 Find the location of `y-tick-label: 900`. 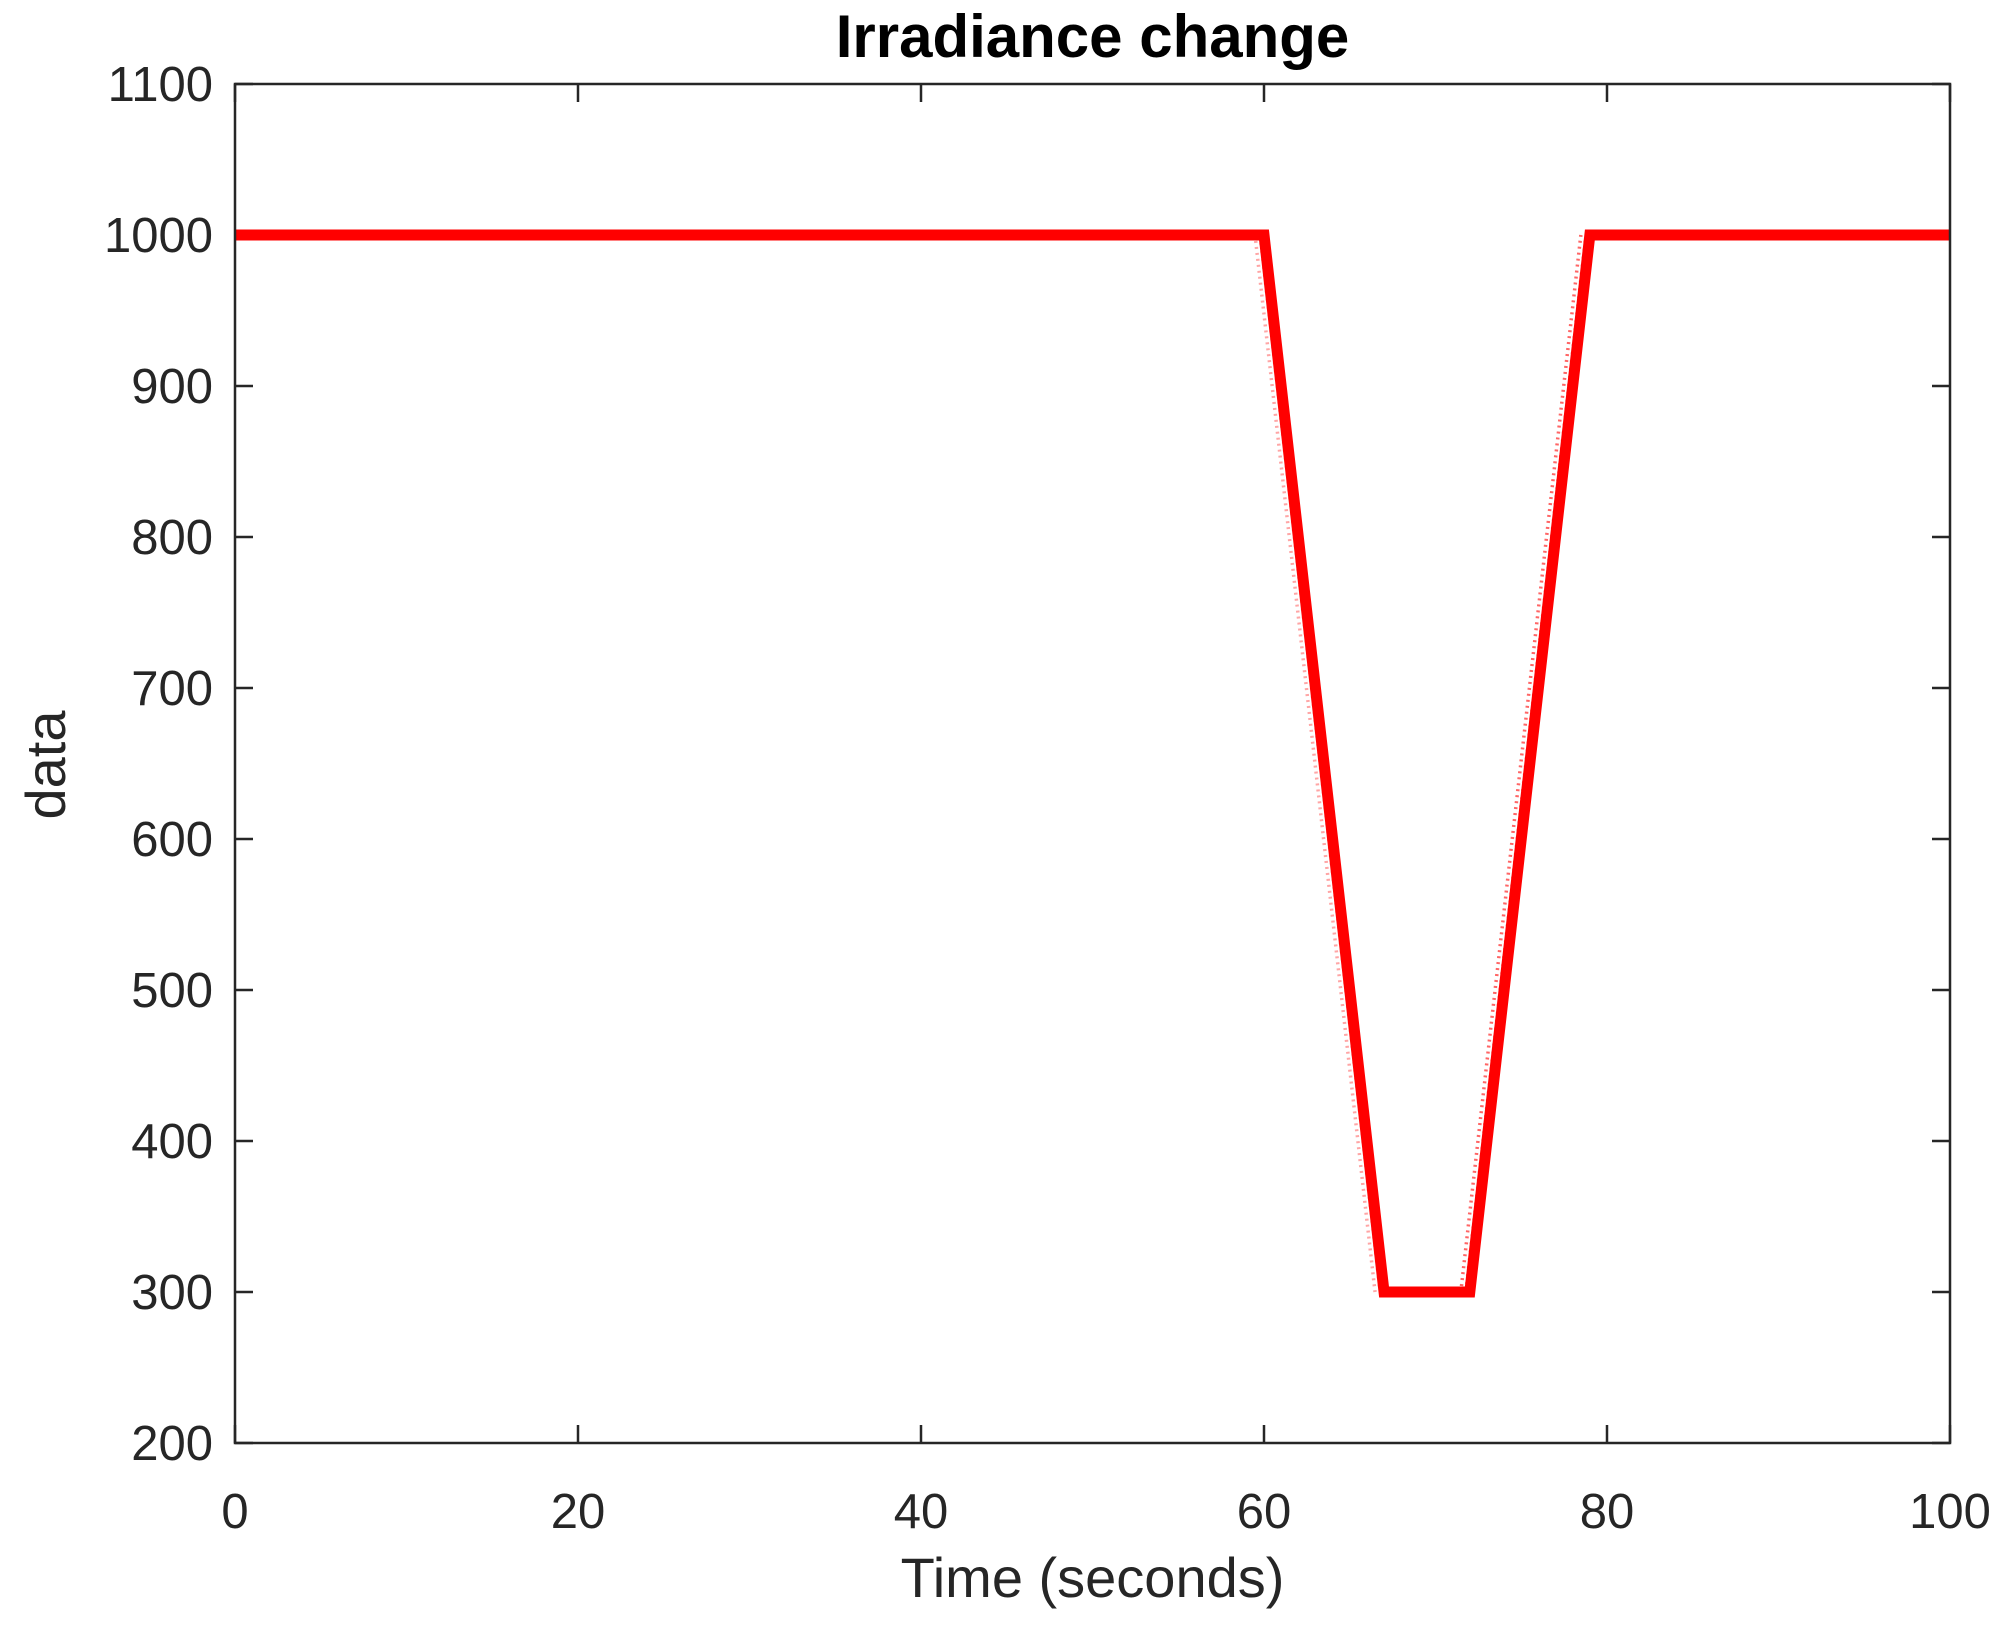

y-tick-label: 900 is located at coordinates (172, 387).